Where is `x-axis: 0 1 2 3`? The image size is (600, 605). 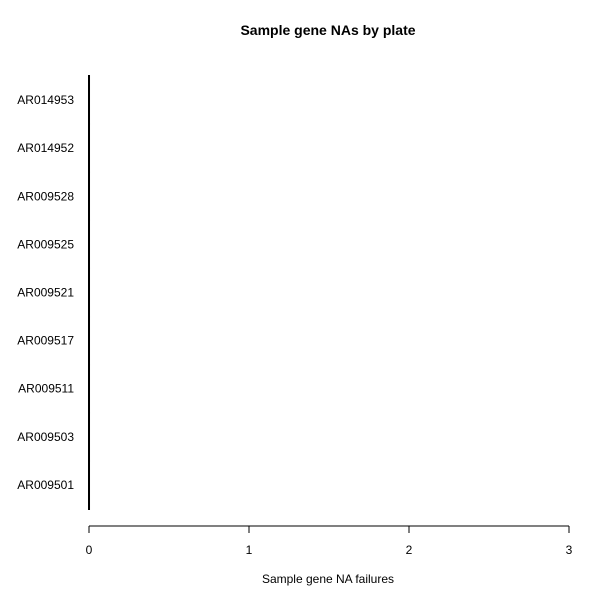 x-axis: 0 1 2 3 is located at coordinates (329, 541).